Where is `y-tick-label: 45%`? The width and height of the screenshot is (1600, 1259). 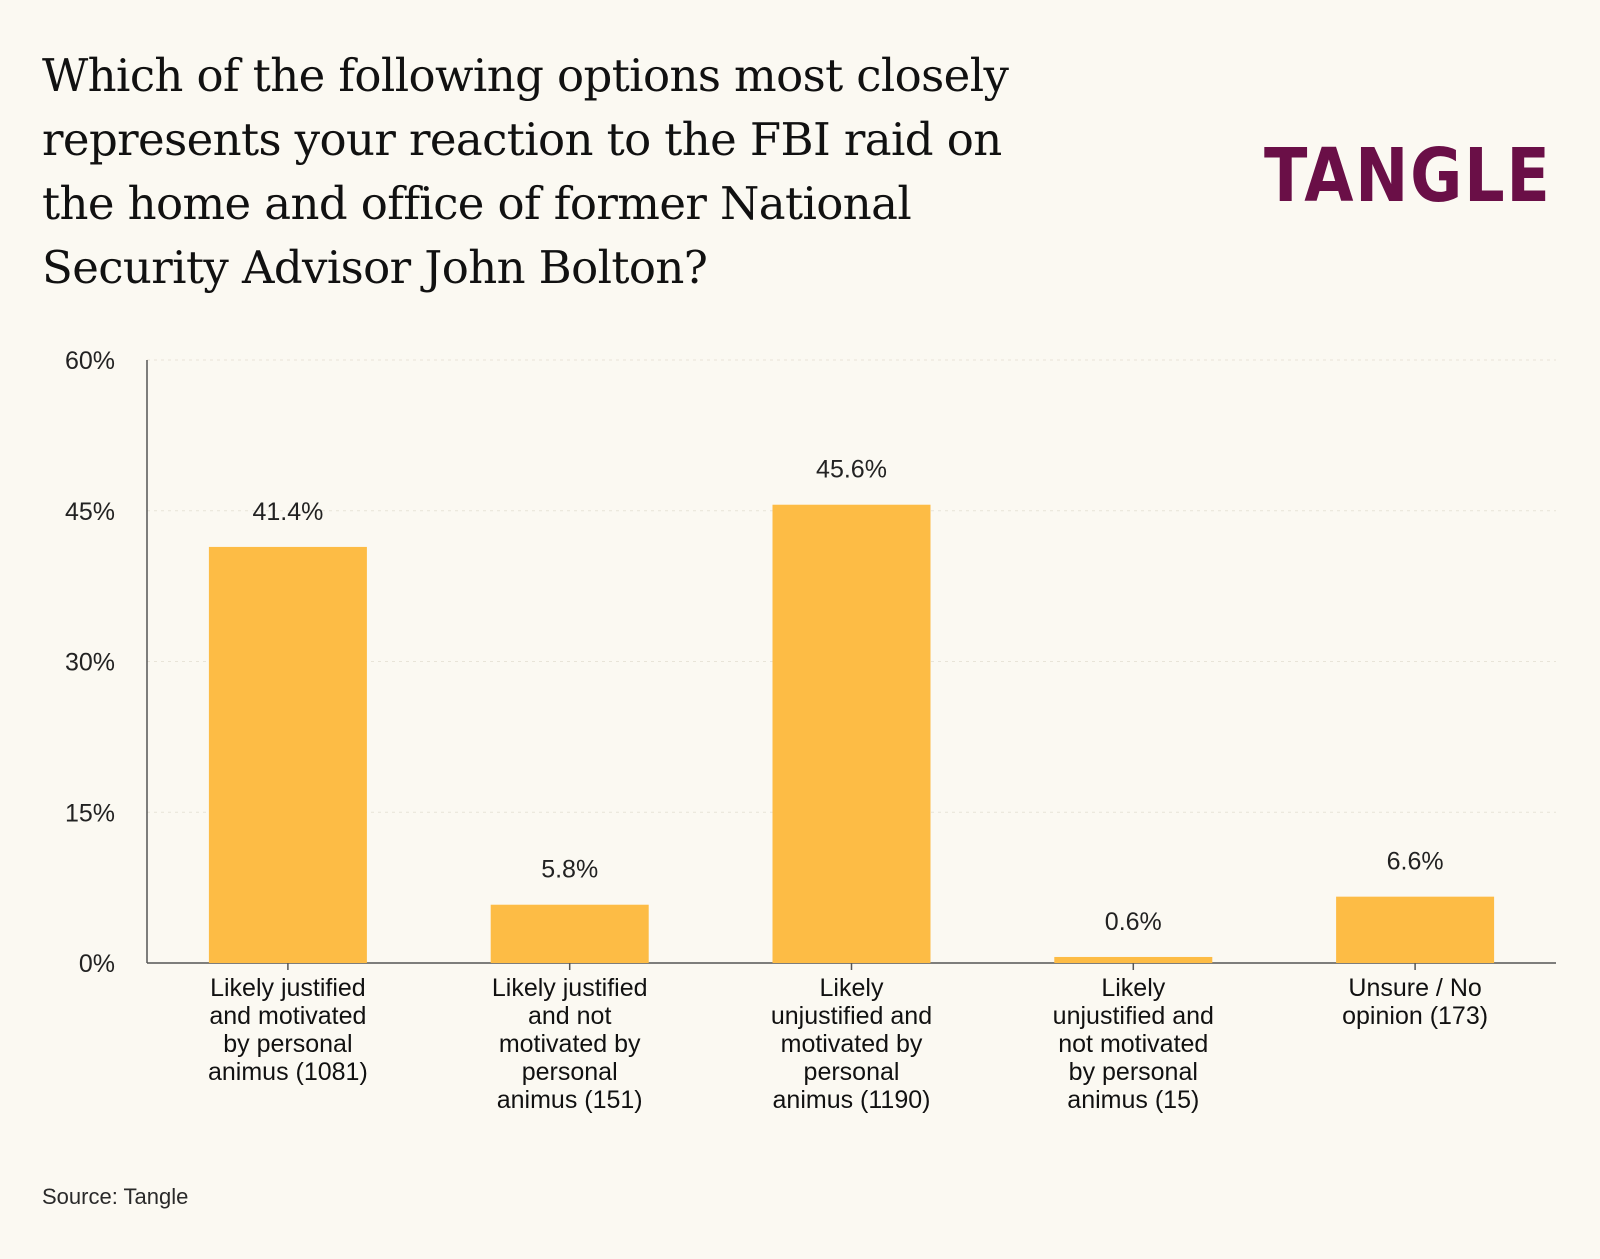 y-tick-label: 45% is located at coordinates (90, 512).